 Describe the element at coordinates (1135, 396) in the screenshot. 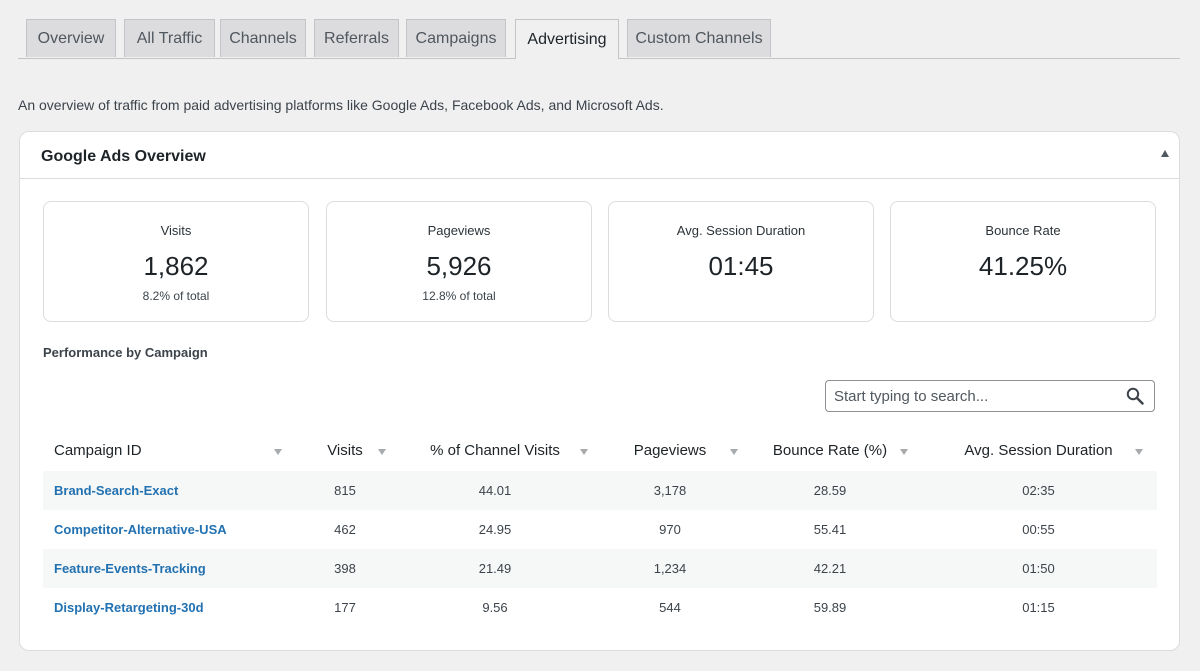

I see `search-icon` at that location.